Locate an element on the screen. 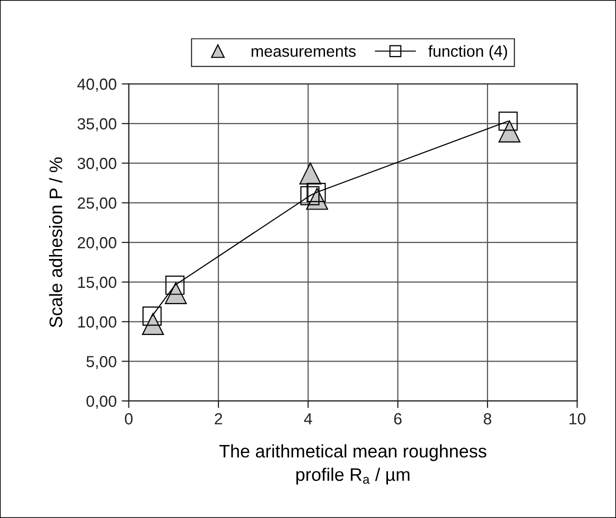  x-tick-label: 8 is located at coordinates (488, 418).